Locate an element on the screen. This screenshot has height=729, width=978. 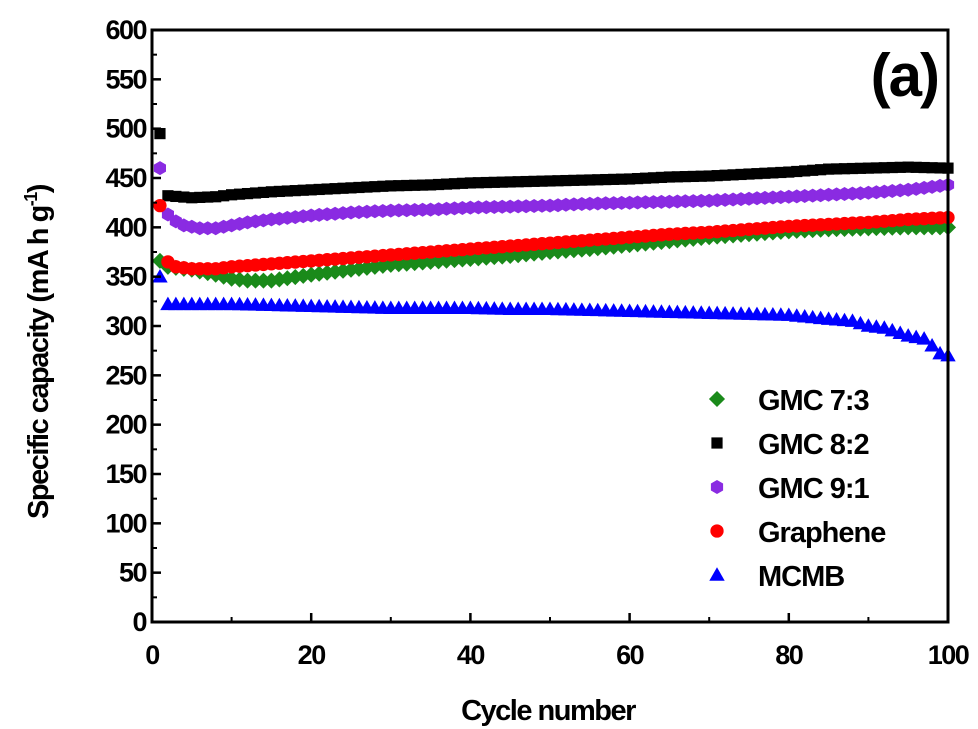
legend: GMC 7:3 GMC 8:2 GMC 9:1 Graphene MCMB is located at coordinates (797, 489).